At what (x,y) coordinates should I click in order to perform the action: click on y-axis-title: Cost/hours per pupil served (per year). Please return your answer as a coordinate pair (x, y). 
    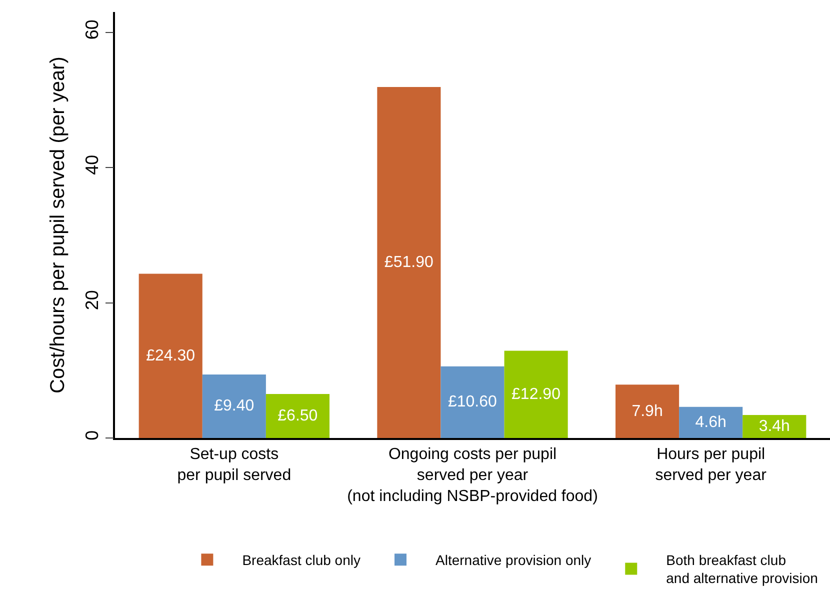
    Looking at the image, I should click on (58, 225).